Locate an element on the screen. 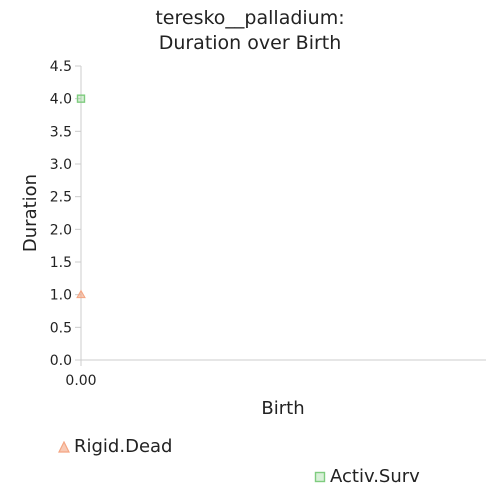  y-tick-label: 2.0 is located at coordinates (61, 230).